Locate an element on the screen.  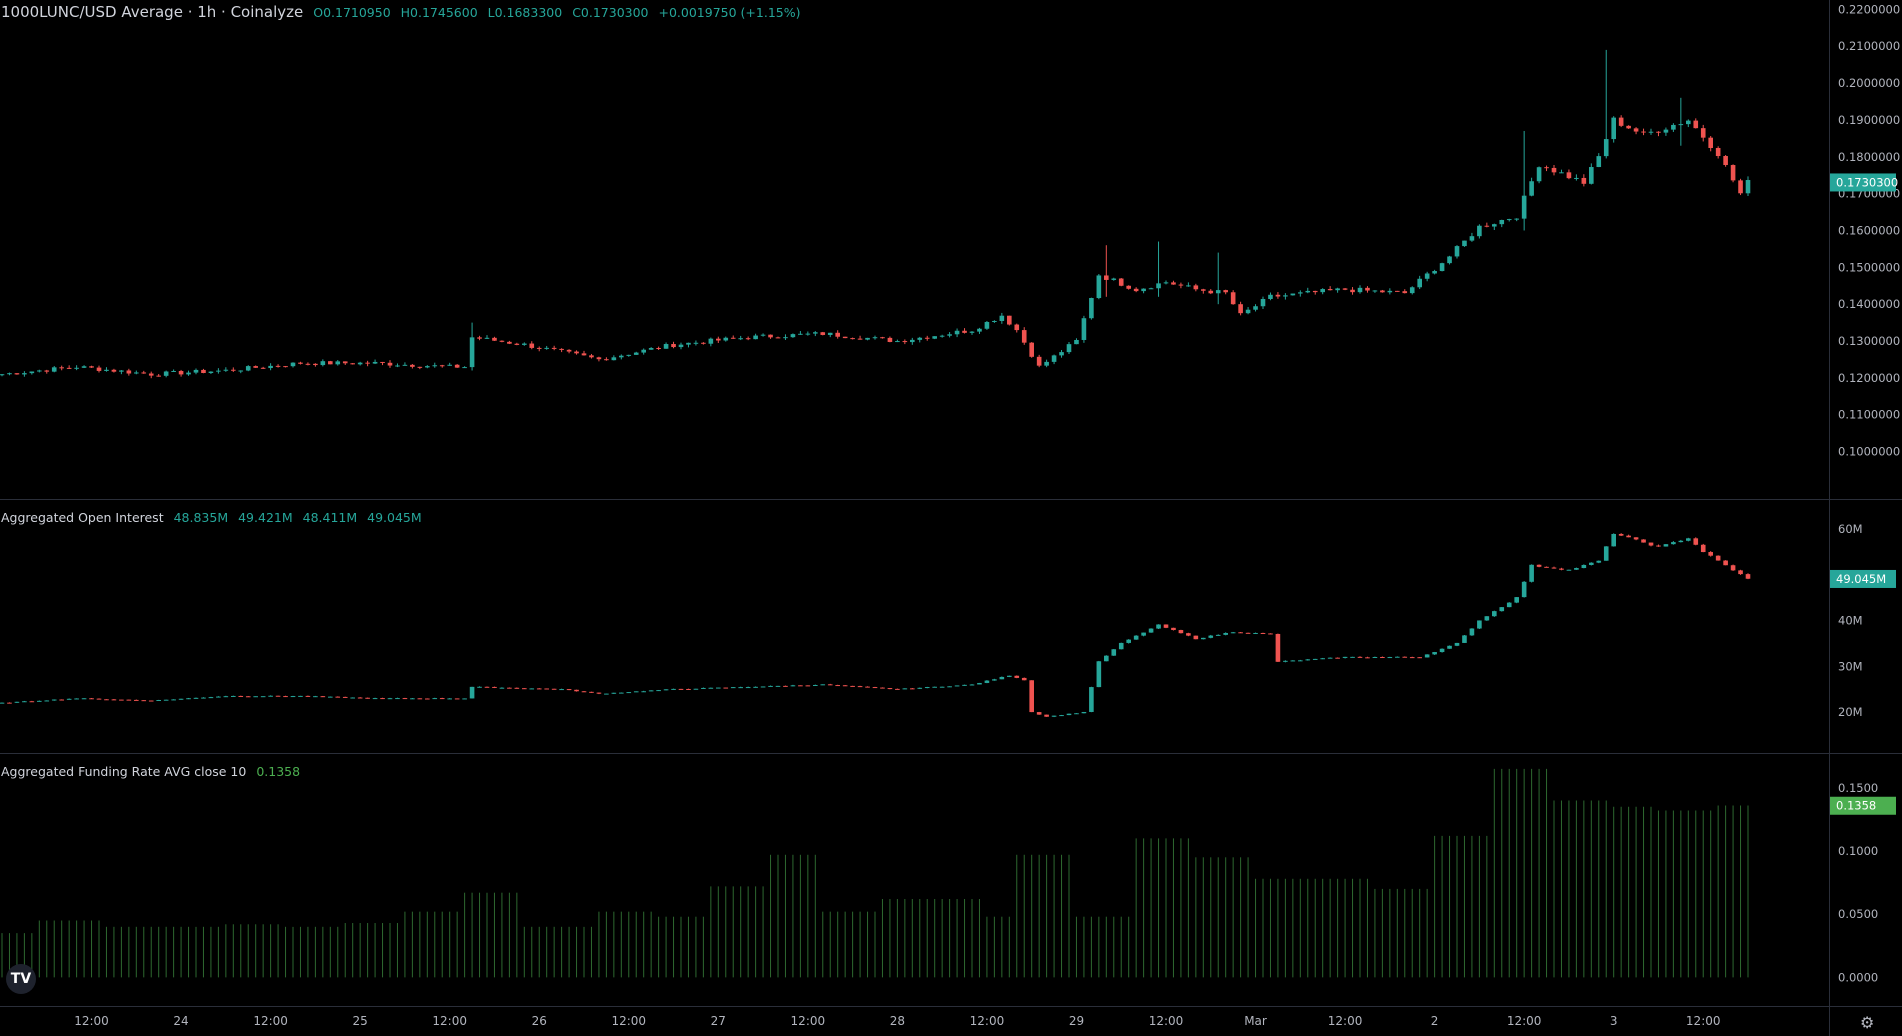
oi-legend-title: Aggregated Open Interest is located at coordinates (82, 517).